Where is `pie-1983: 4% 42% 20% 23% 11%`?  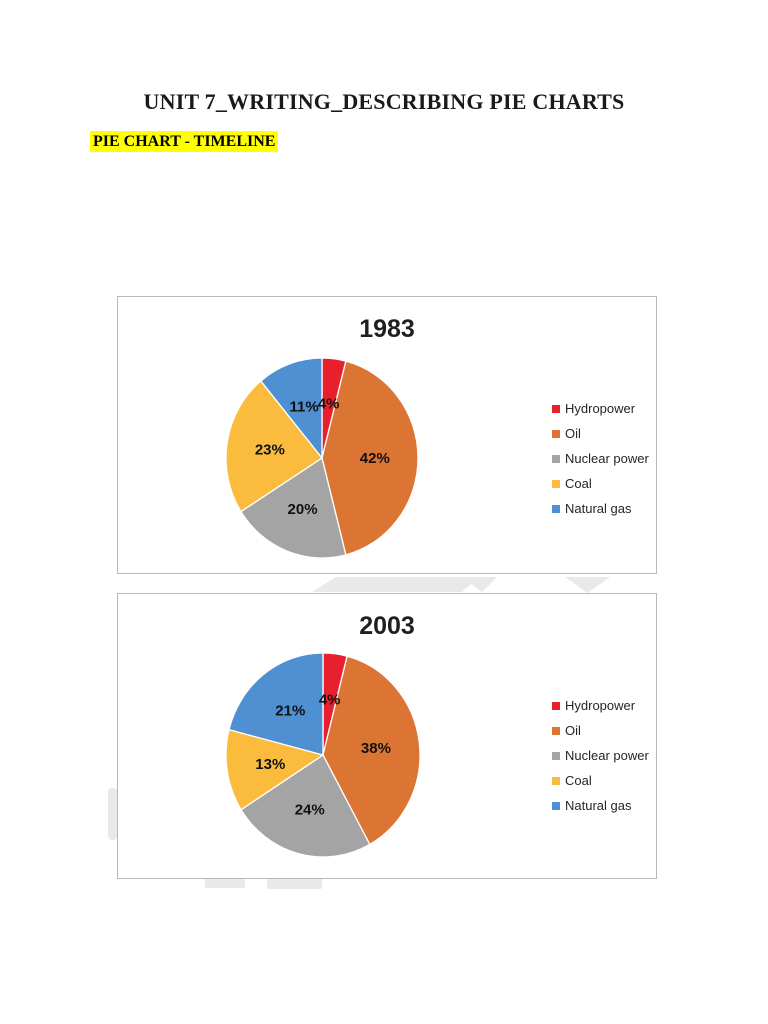
pie-1983: 4% 42% 20% 23% 11% is located at coordinates (322, 458).